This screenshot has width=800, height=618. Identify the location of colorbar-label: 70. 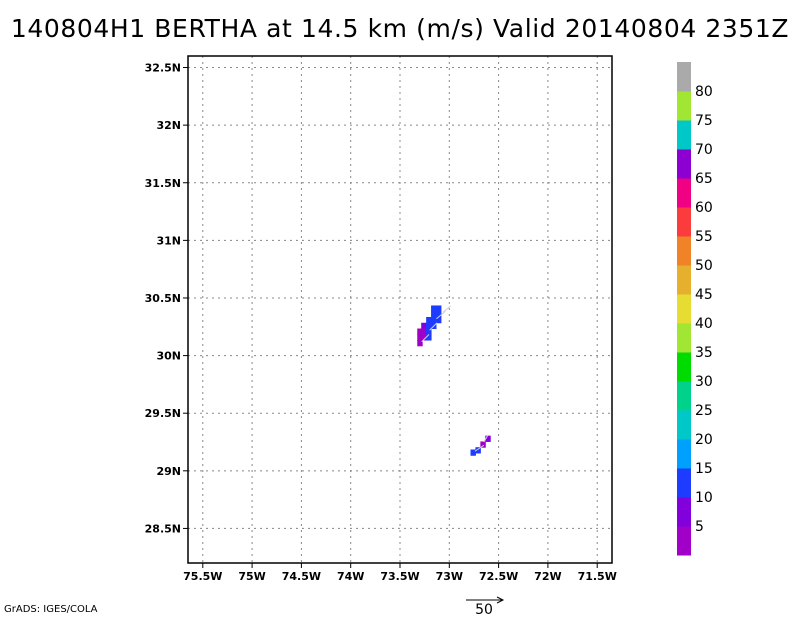
(704, 150).